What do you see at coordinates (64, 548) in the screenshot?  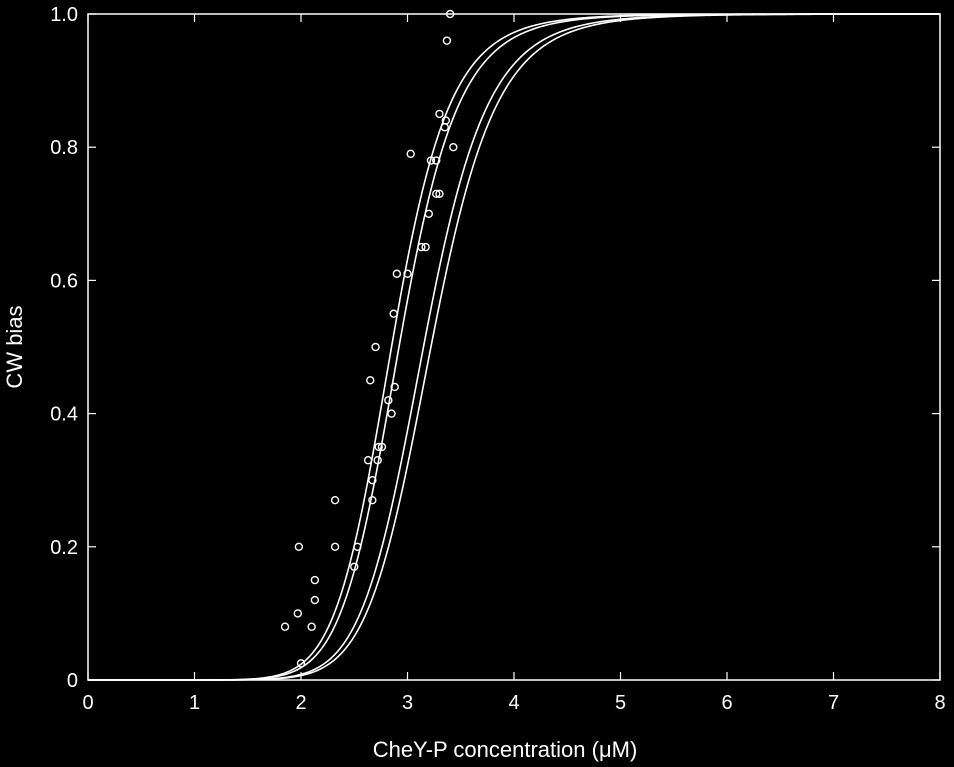 I see `y-tick-label: 0.2` at bounding box center [64, 548].